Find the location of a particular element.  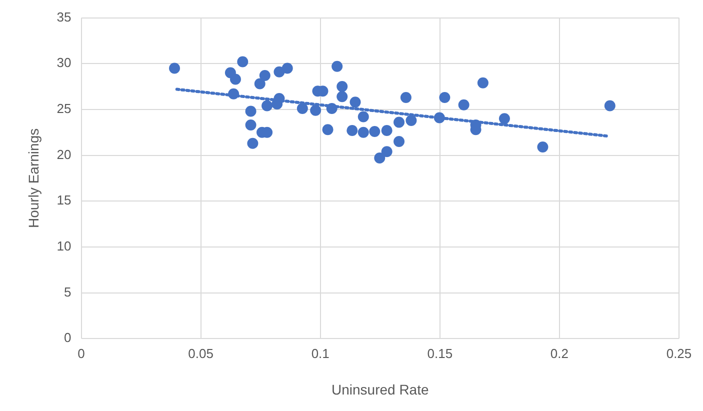

y-tick-label: 0 is located at coordinates (68, 338).